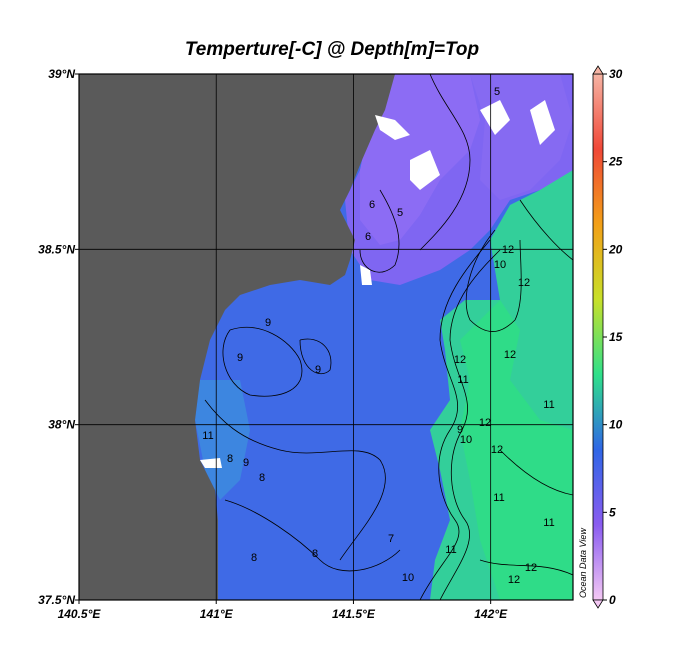  I want to click on y-tick-label: 39°N, so click(61, 74).